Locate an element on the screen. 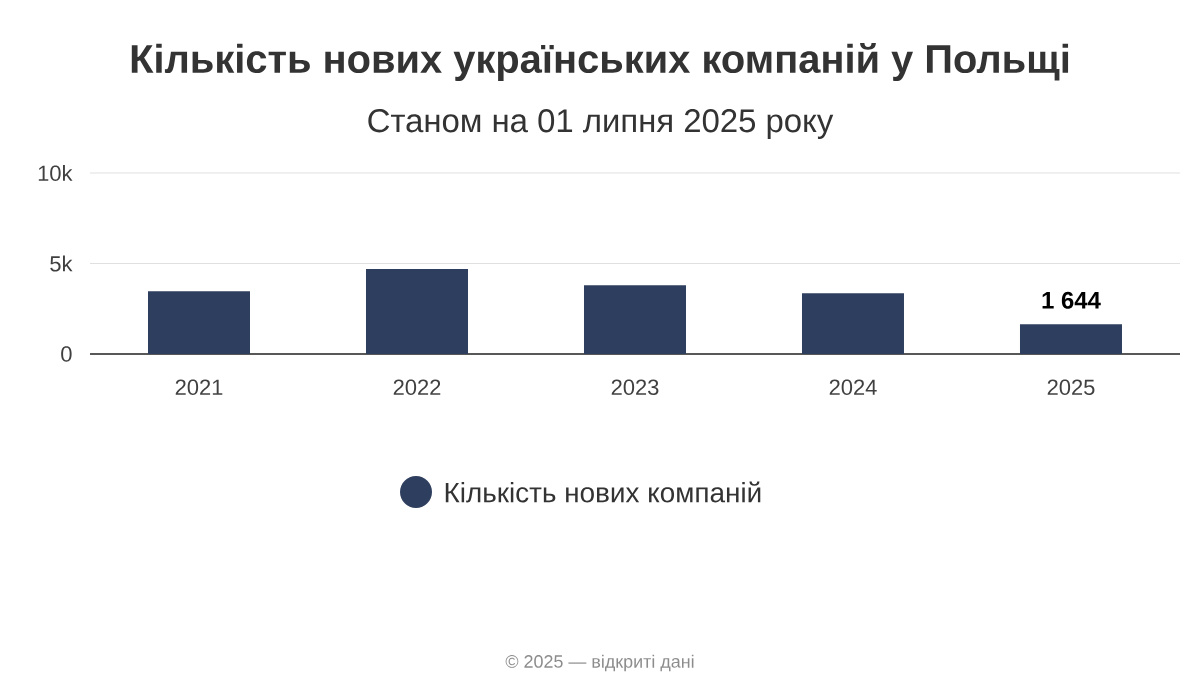 Image resolution: width=1200 pixels, height=700 pixels. x-tick-label: 2021 is located at coordinates (199, 387).